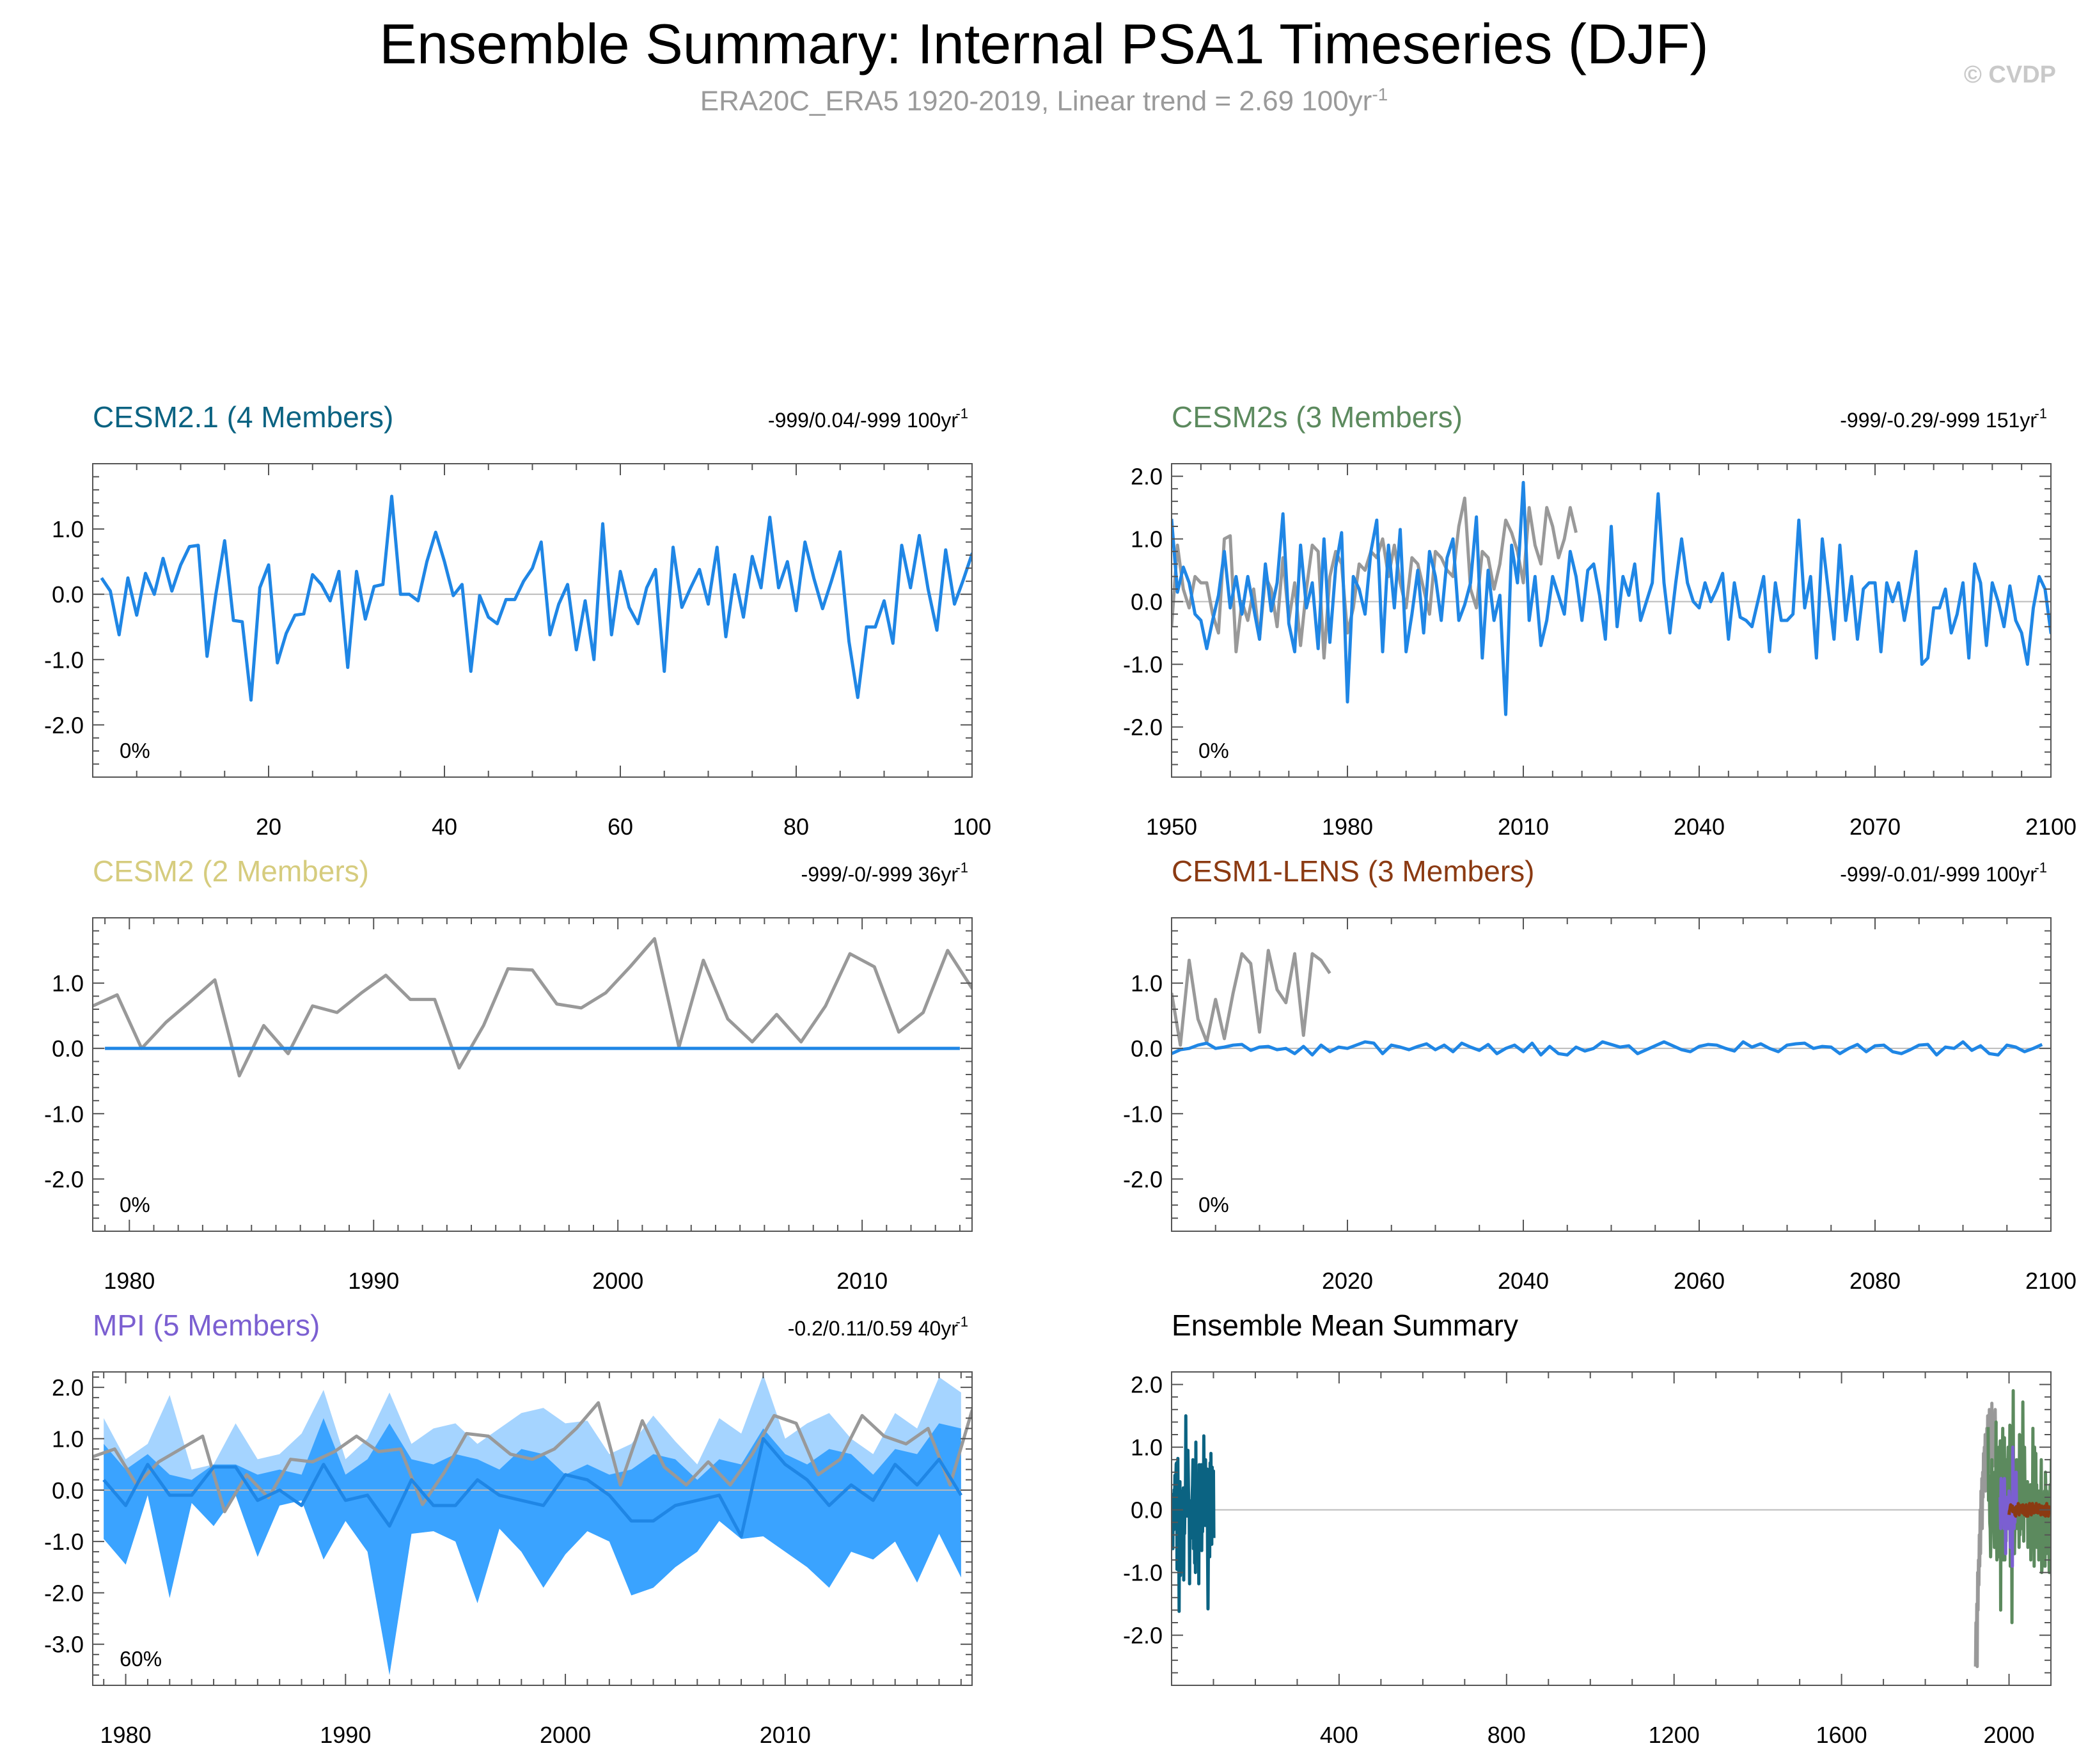  I want to click on x-tick-label: 2070, so click(1875, 827).